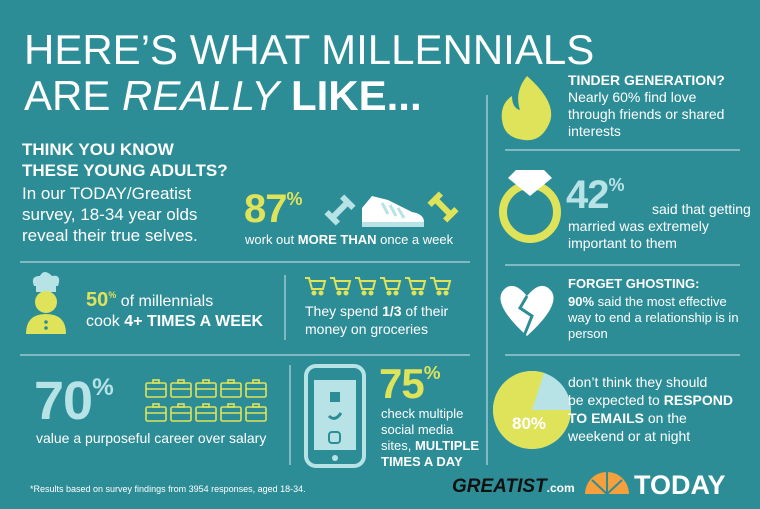  What do you see at coordinates (526, 108) in the screenshot?
I see `flame-icon` at bounding box center [526, 108].